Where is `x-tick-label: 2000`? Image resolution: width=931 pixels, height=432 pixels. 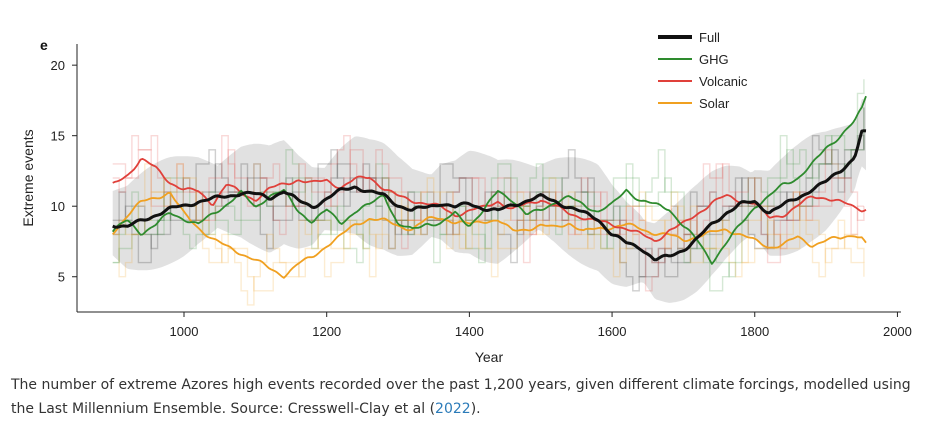 x-tick-label: 2000 is located at coordinates (897, 331).